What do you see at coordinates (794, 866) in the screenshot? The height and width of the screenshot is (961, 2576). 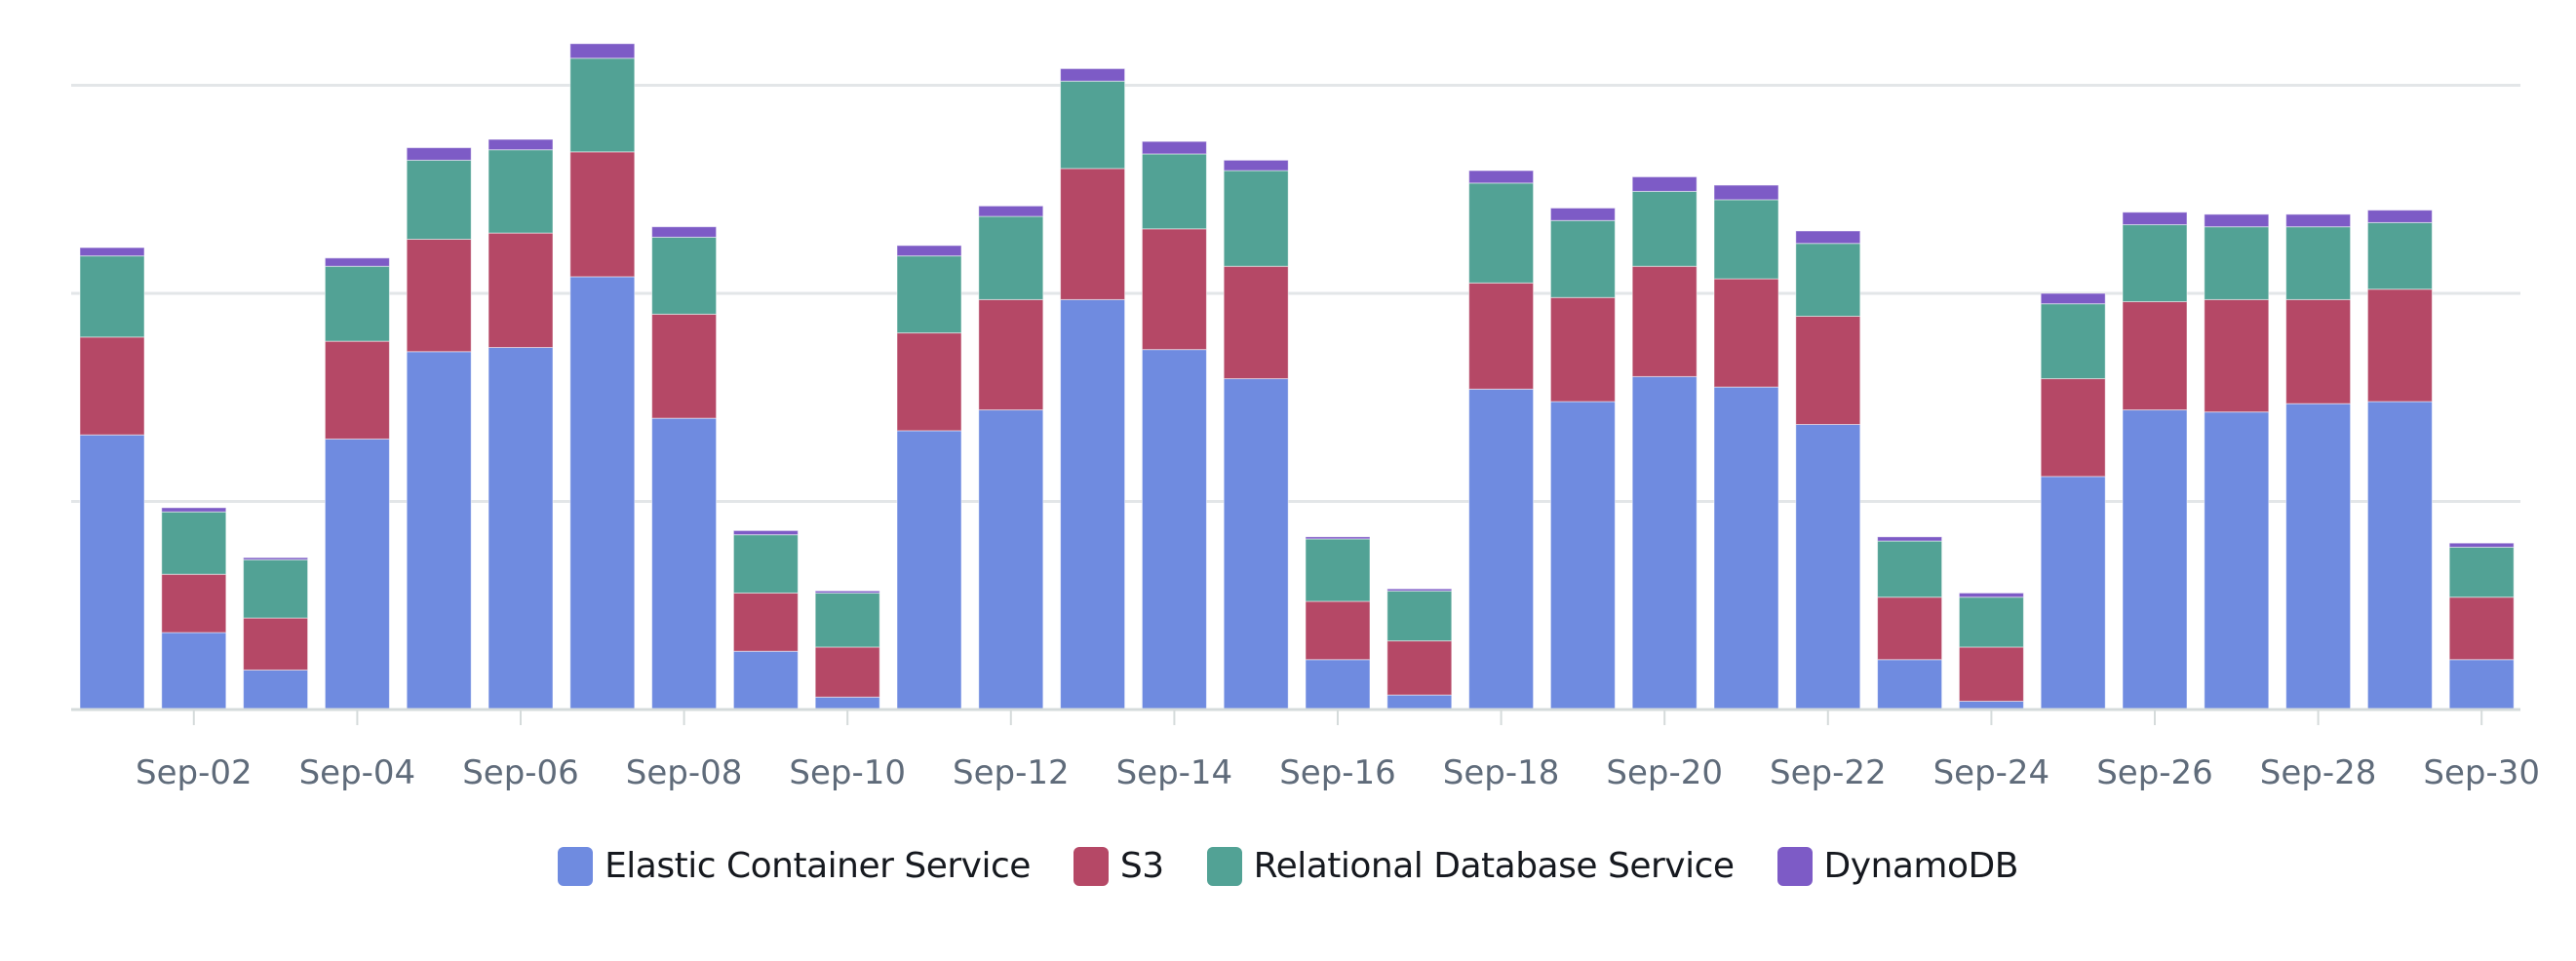 I see `legend-item-elastic-container-service: Elastic Container Service` at bounding box center [794, 866].